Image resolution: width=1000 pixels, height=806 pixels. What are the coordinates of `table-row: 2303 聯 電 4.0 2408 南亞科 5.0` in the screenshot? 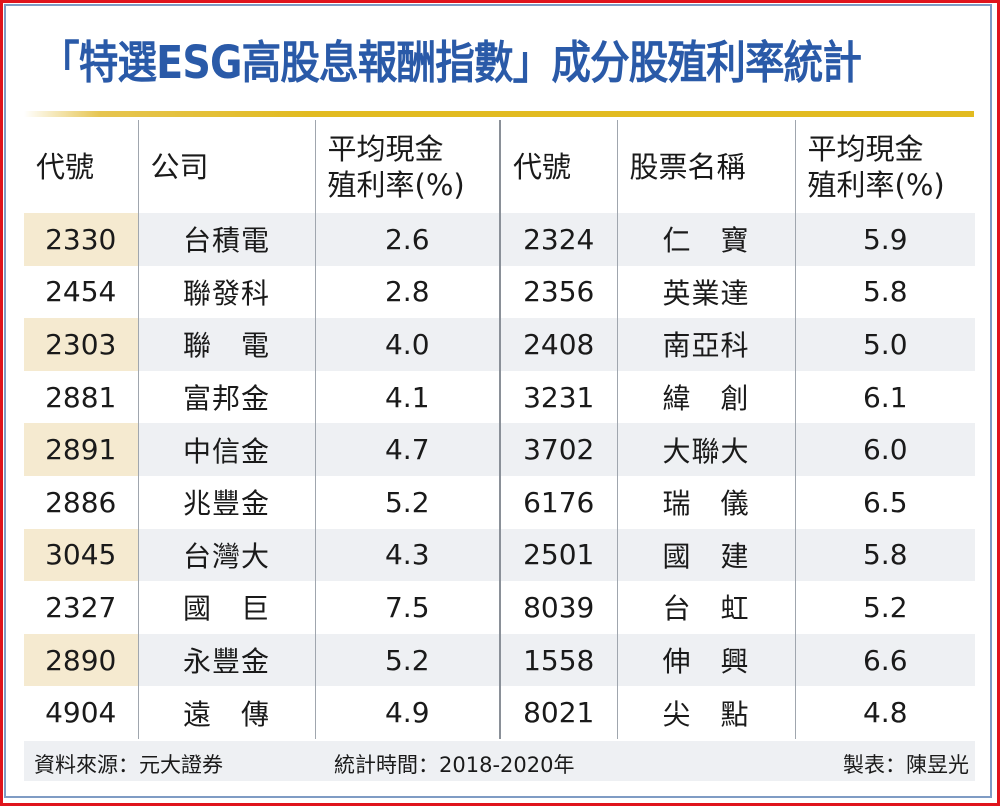 It's located at (499, 344).